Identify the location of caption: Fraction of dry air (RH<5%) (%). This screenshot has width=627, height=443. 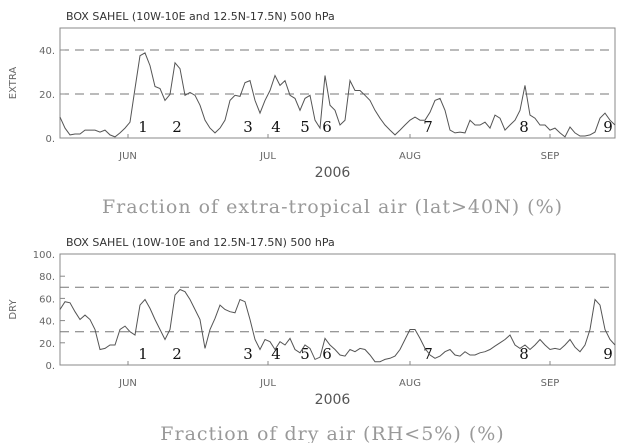
(332, 433).